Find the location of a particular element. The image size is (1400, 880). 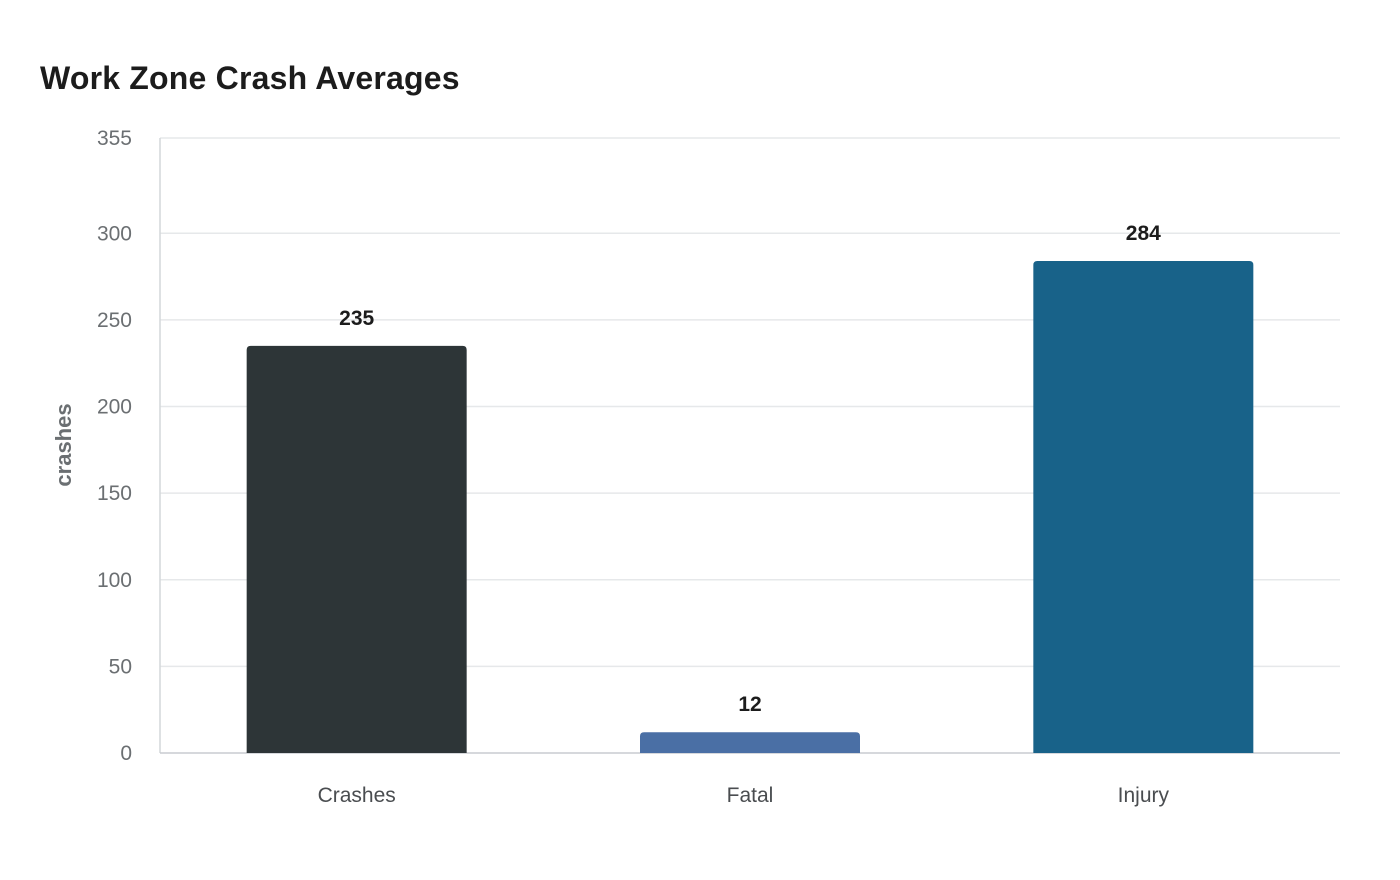

y-tick-label: 300 is located at coordinates (114, 233).